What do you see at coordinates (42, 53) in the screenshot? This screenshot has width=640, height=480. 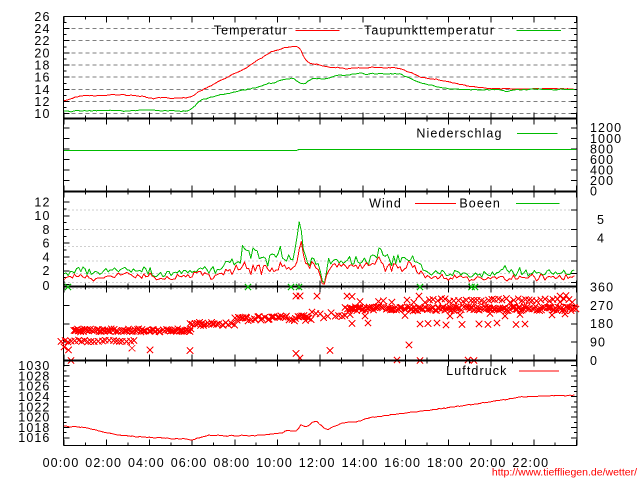 I see `svg-text: 20` at bounding box center [42, 53].